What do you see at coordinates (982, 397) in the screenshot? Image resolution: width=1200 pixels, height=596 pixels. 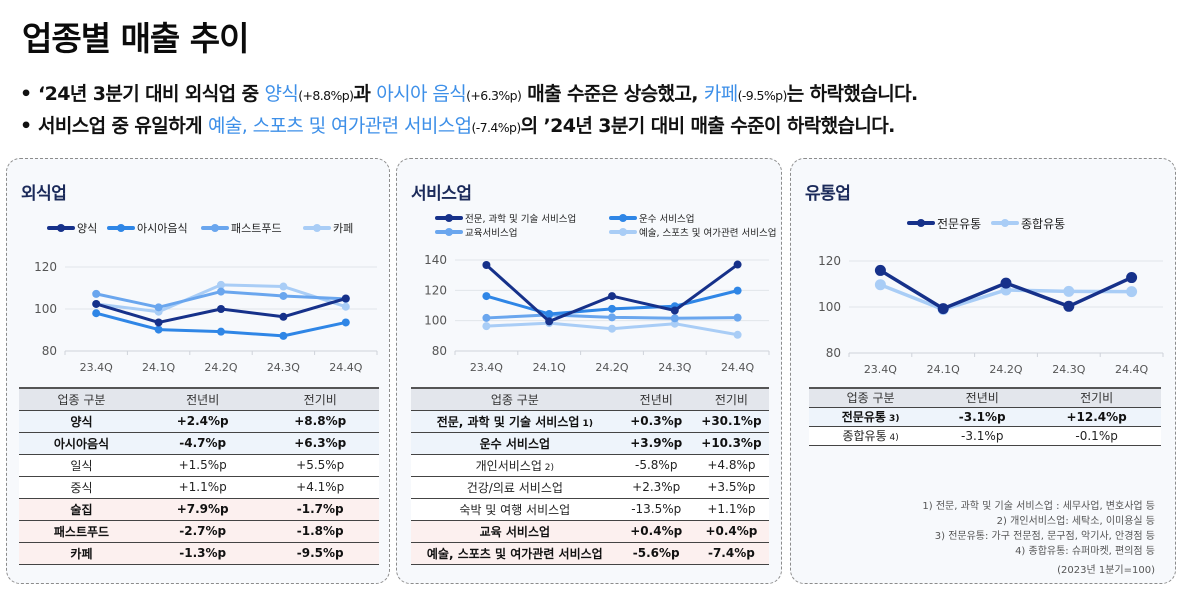 I see `column-header: 전년비` at bounding box center [982, 397].